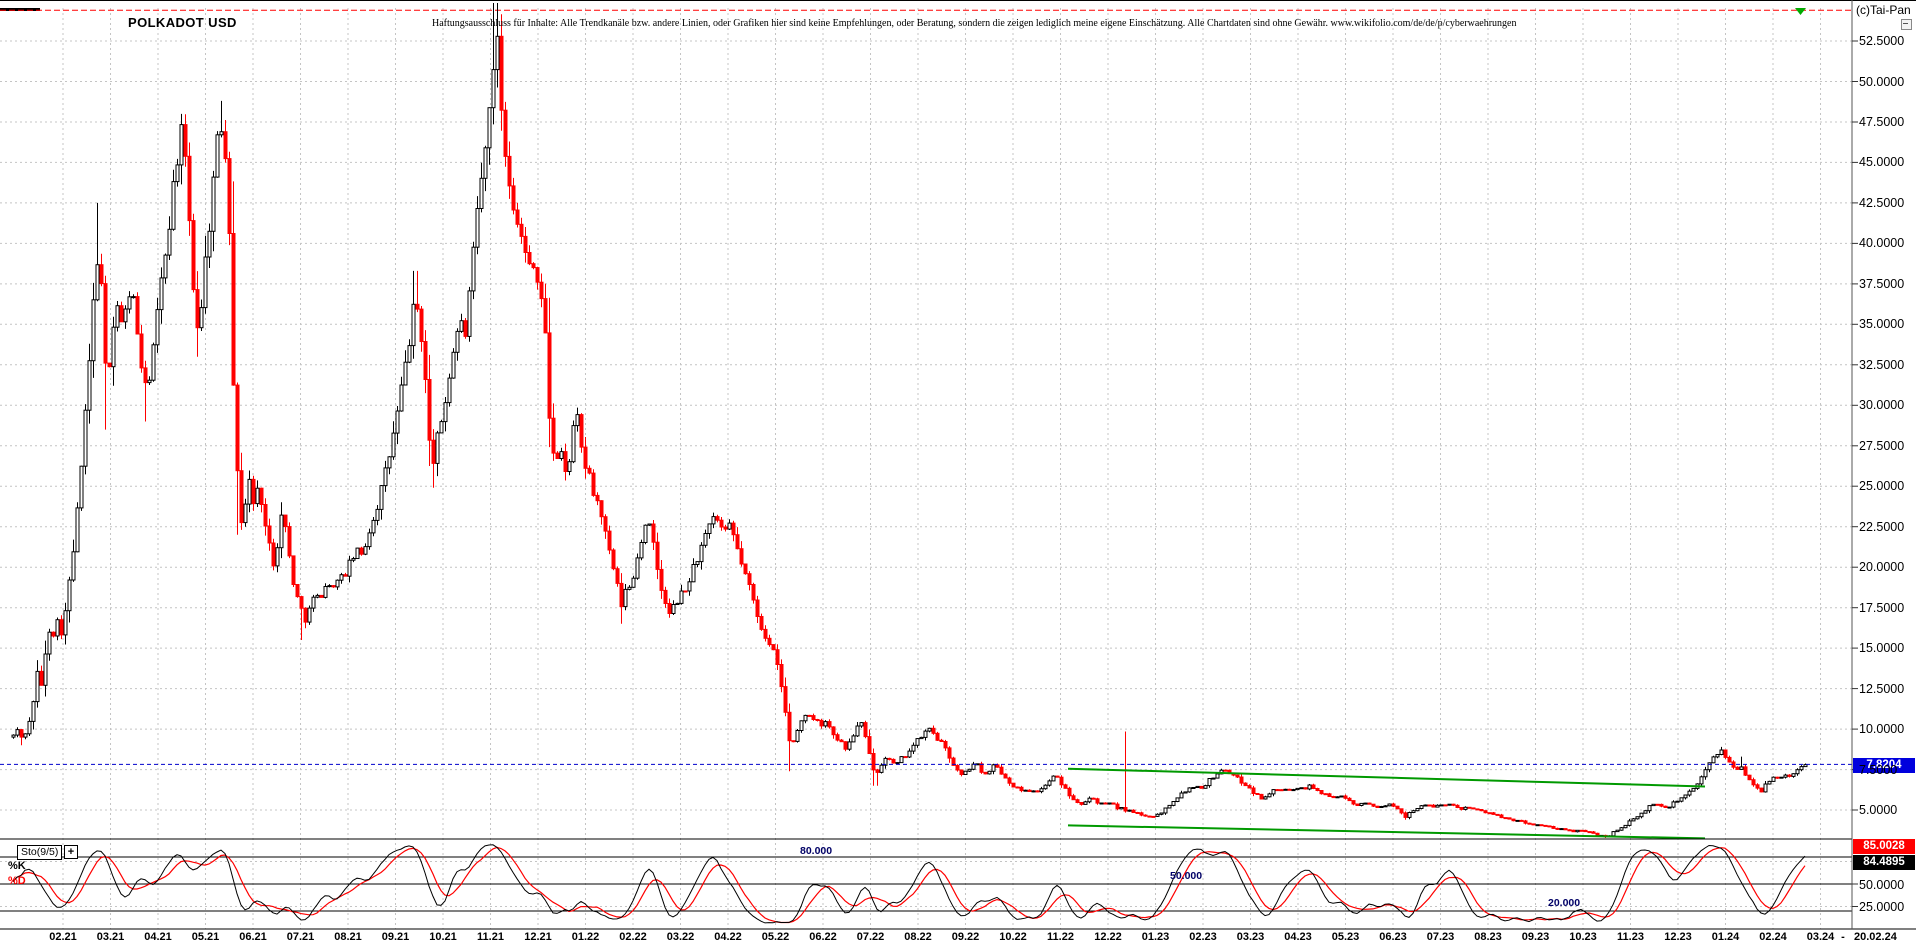 Image resolution: width=1916 pixels, height=948 pixels. What do you see at coordinates (1820, 937) in the screenshot?
I see `x-axis-label: 03.24` at bounding box center [1820, 937].